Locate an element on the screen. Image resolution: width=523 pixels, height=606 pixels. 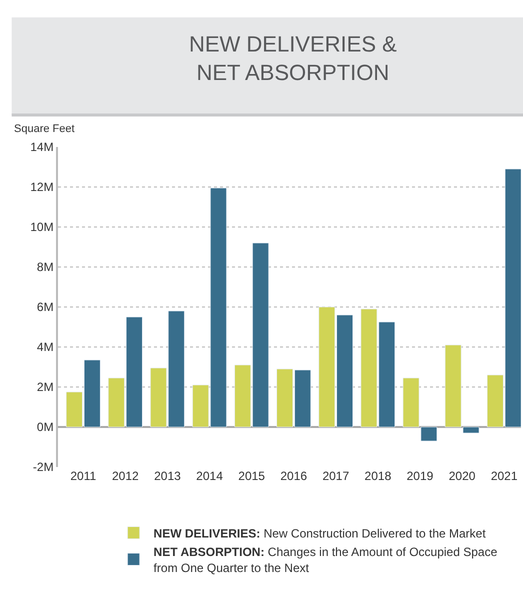
y-tick-label: 8M is located at coordinates (45, 267).